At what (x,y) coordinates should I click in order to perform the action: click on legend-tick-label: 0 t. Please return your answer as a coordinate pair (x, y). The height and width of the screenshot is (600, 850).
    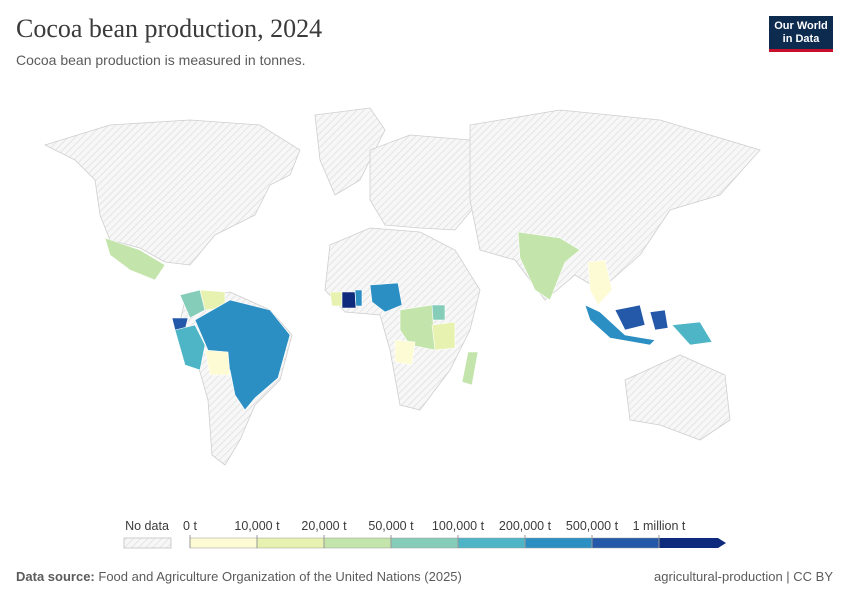
    Looking at the image, I should click on (190, 526).